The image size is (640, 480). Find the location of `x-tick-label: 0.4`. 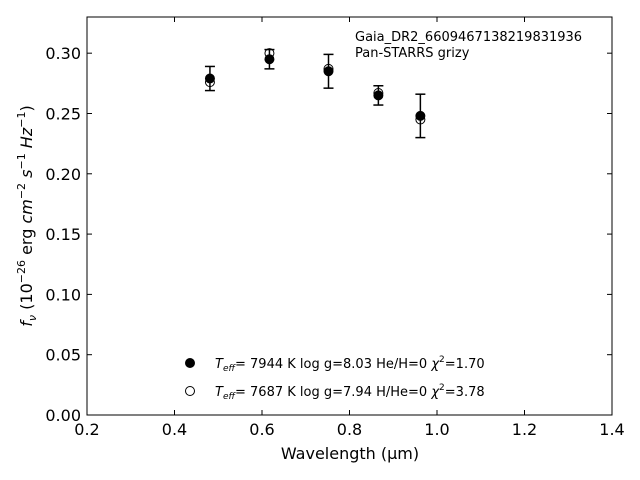

x-tick-label: 0.4 is located at coordinates (174, 429).